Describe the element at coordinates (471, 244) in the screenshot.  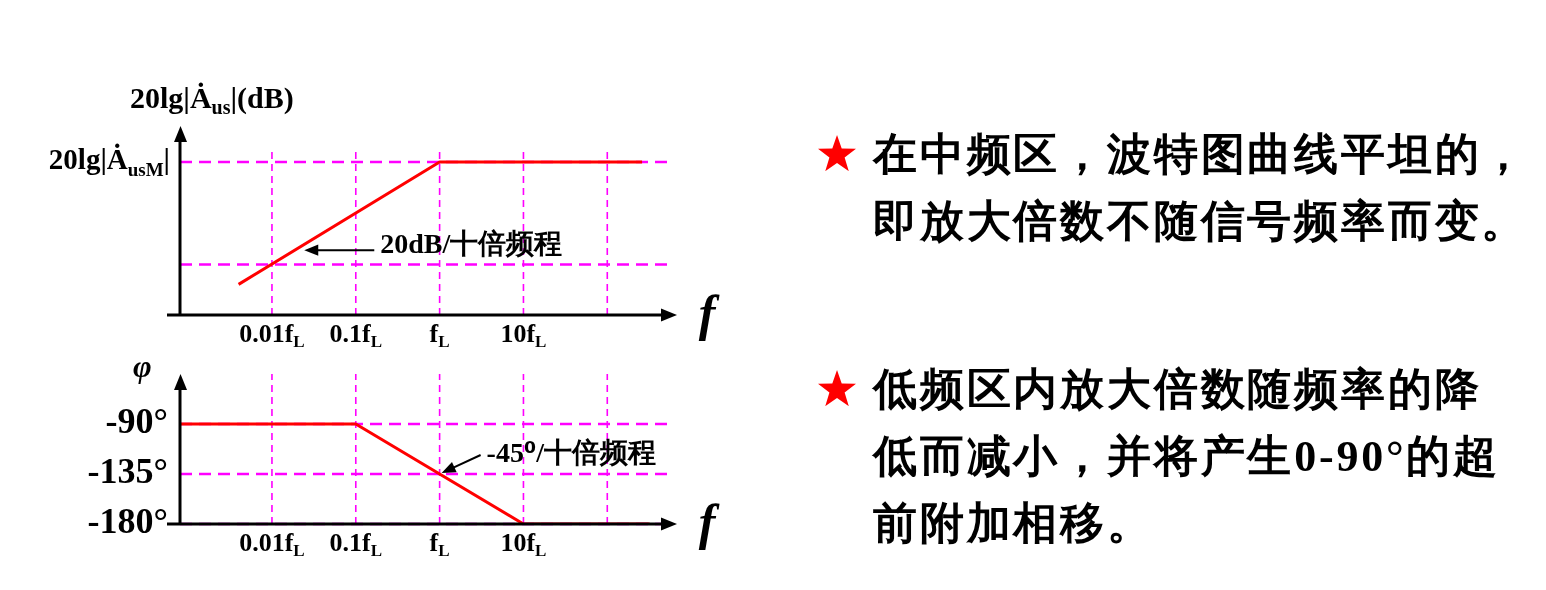
I see `annotation: 20dB/十倍频程` at that location.